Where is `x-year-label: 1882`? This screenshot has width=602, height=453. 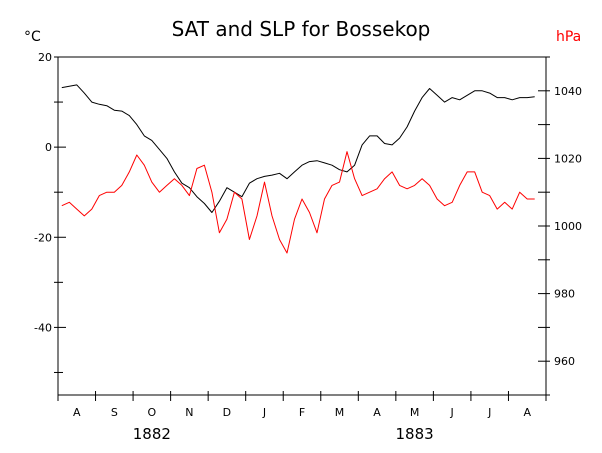 x-year-label: 1882 is located at coordinates (152, 434).